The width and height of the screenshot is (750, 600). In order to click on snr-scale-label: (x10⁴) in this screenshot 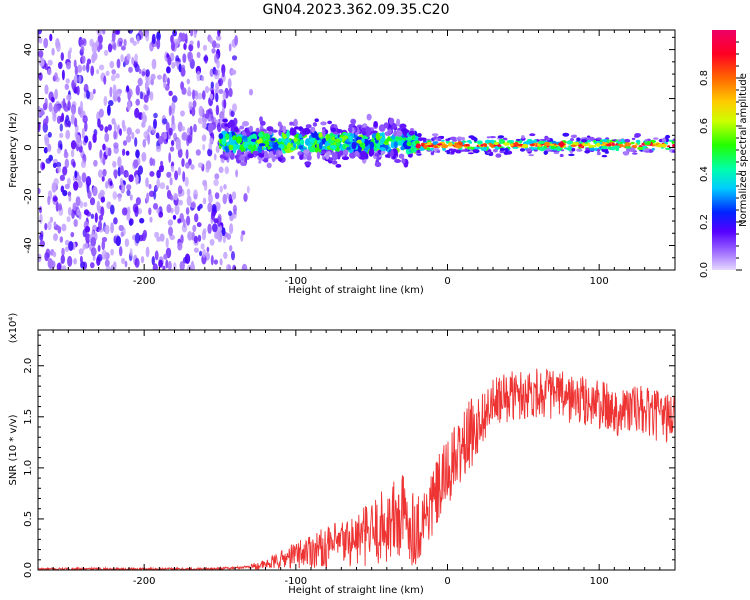, I will do `click(13, 328)`.